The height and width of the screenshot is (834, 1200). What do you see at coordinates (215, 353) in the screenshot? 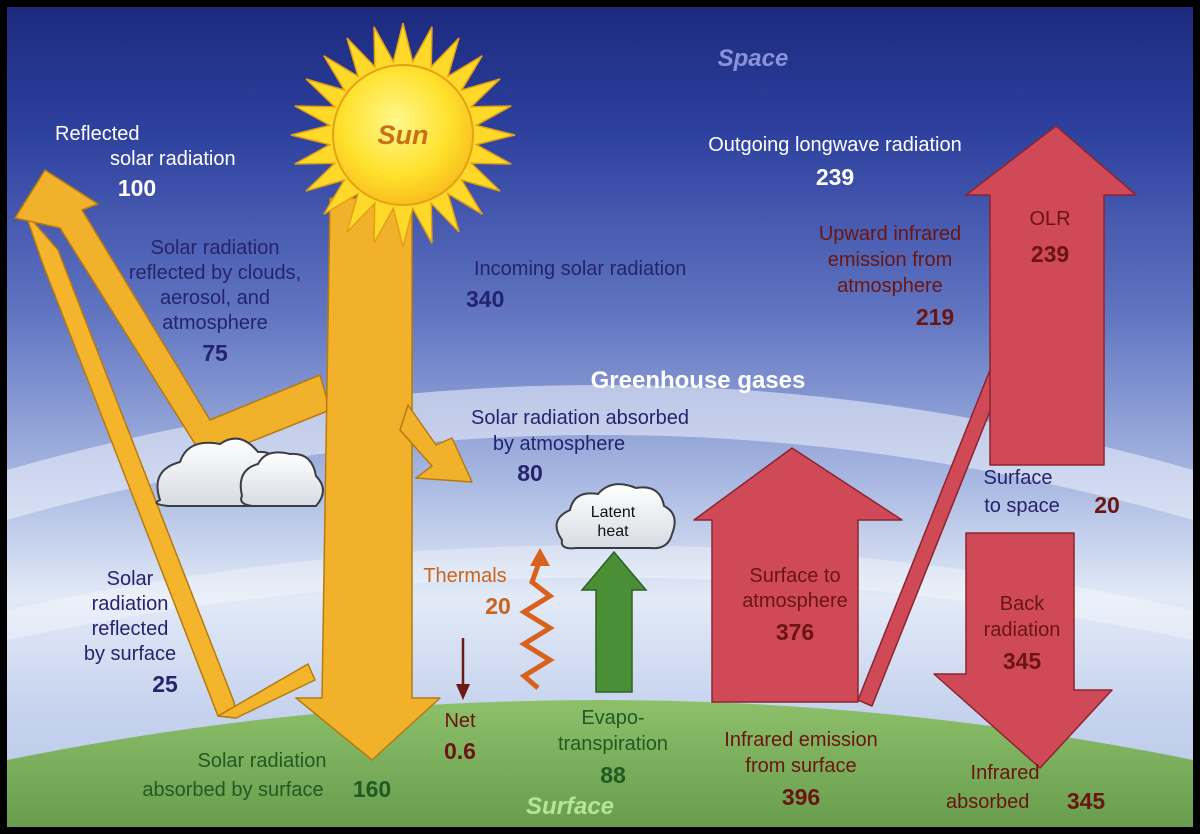
I see `reflected-clouds-value: 75` at bounding box center [215, 353].